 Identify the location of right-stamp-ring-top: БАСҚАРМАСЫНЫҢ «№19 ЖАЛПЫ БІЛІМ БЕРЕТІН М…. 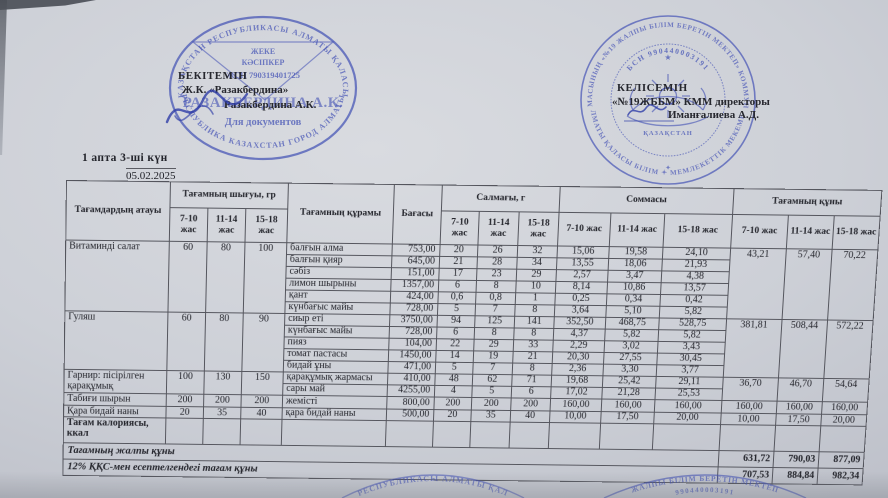
(662, 58).